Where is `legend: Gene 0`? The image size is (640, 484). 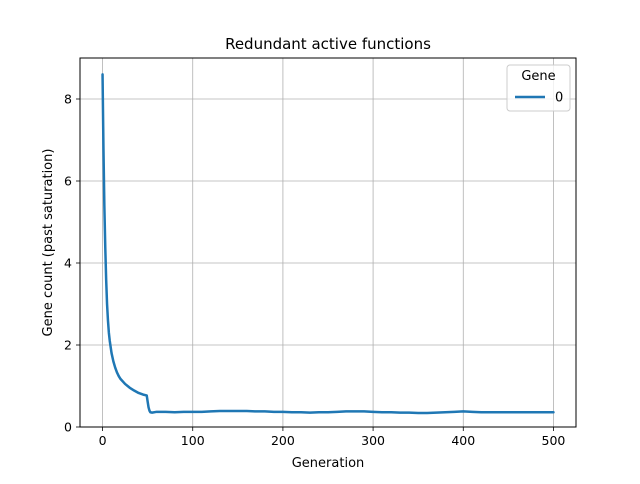 legend: Gene 0 is located at coordinates (538, 88).